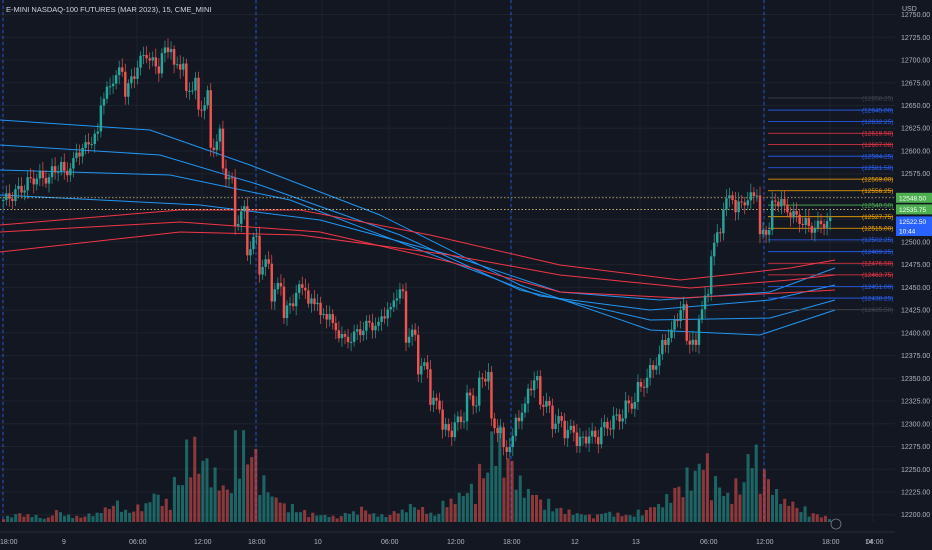 This screenshot has width=932, height=550. What do you see at coordinates (875, 542) in the screenshot?
I see `x-tick-label: 04:00` at bounding box center [875, 542].